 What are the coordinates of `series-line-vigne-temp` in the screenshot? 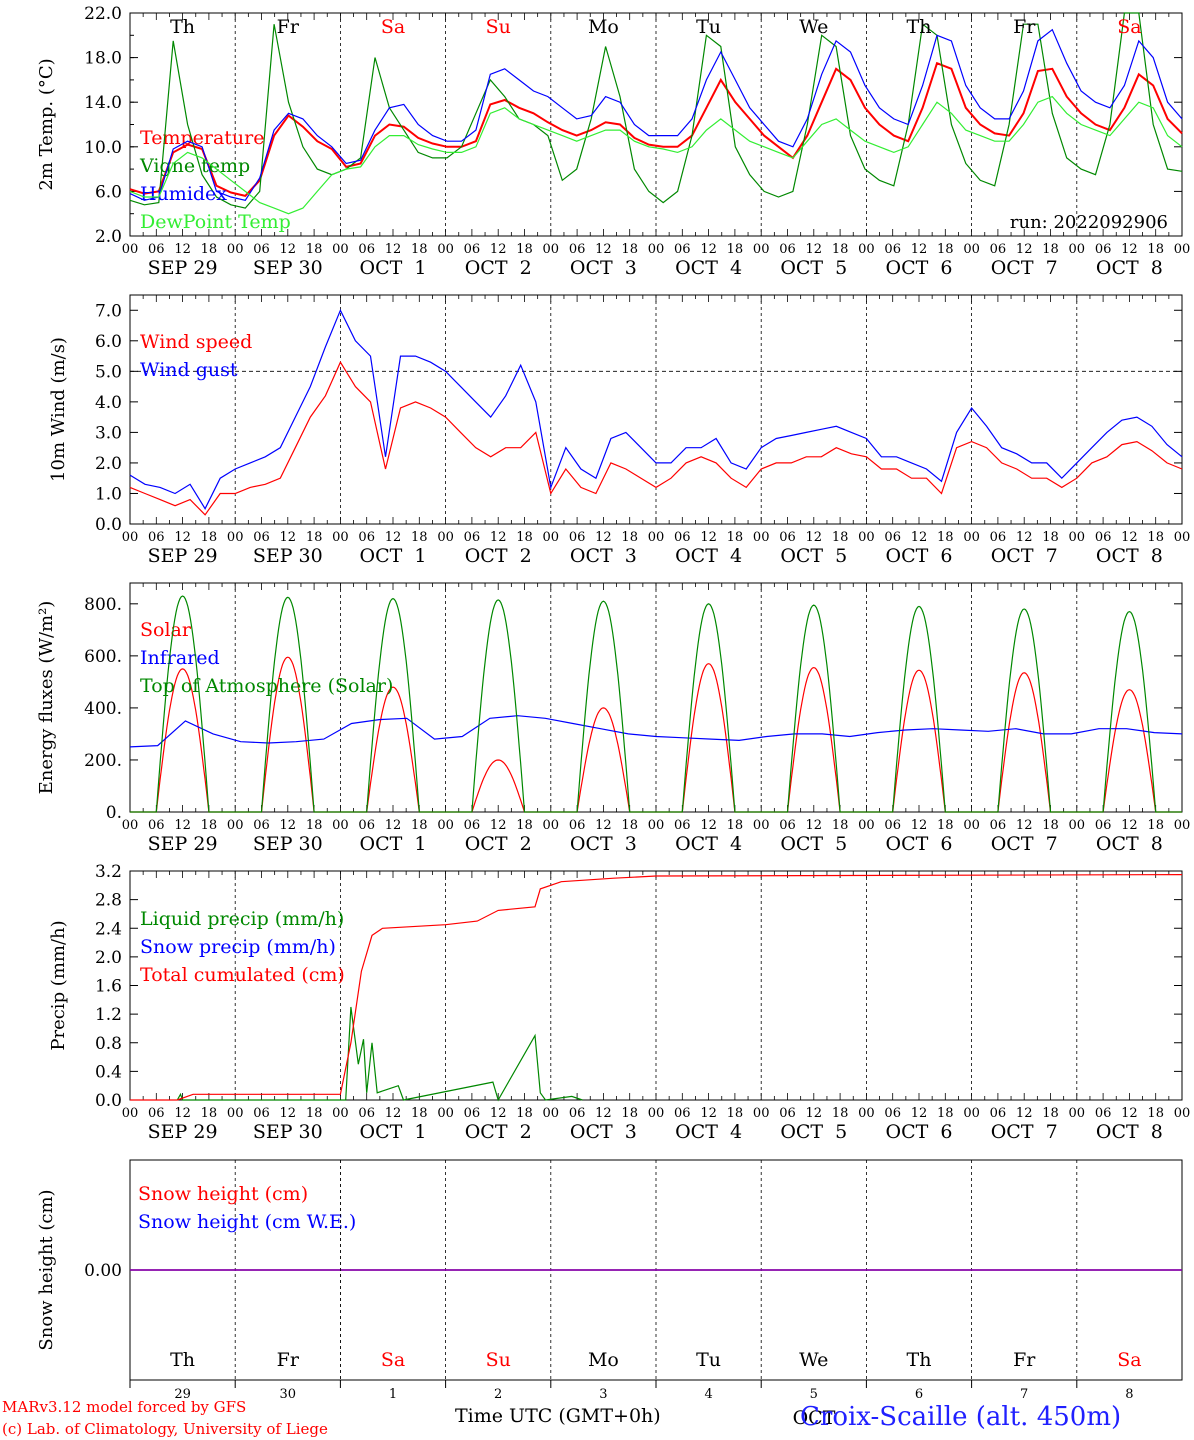 It's located at (656, 110).